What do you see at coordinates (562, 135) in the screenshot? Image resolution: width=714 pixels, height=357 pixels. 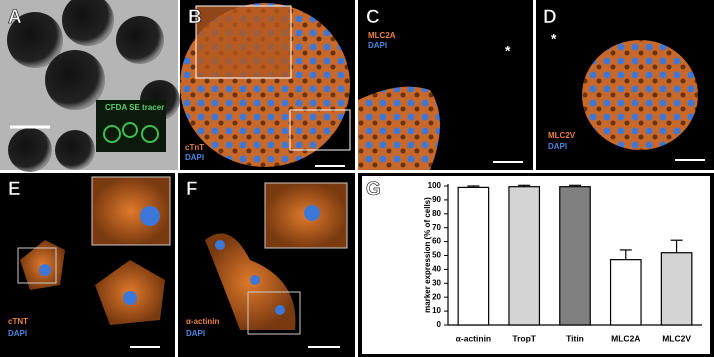 I see `label: MLC2V` at bounding box center [562, 135].